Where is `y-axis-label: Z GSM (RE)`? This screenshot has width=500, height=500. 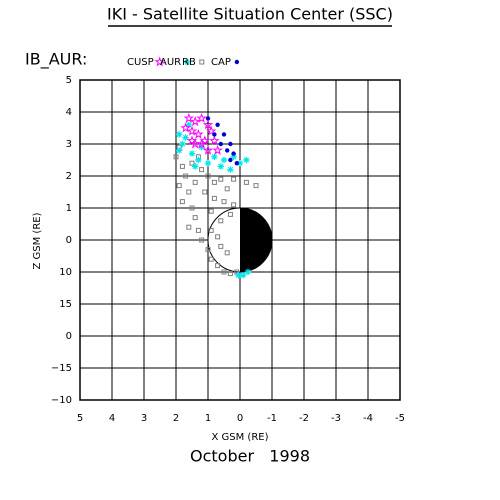 y-axis-label: Z GSM (RE) is located at coordinates (37, 240).